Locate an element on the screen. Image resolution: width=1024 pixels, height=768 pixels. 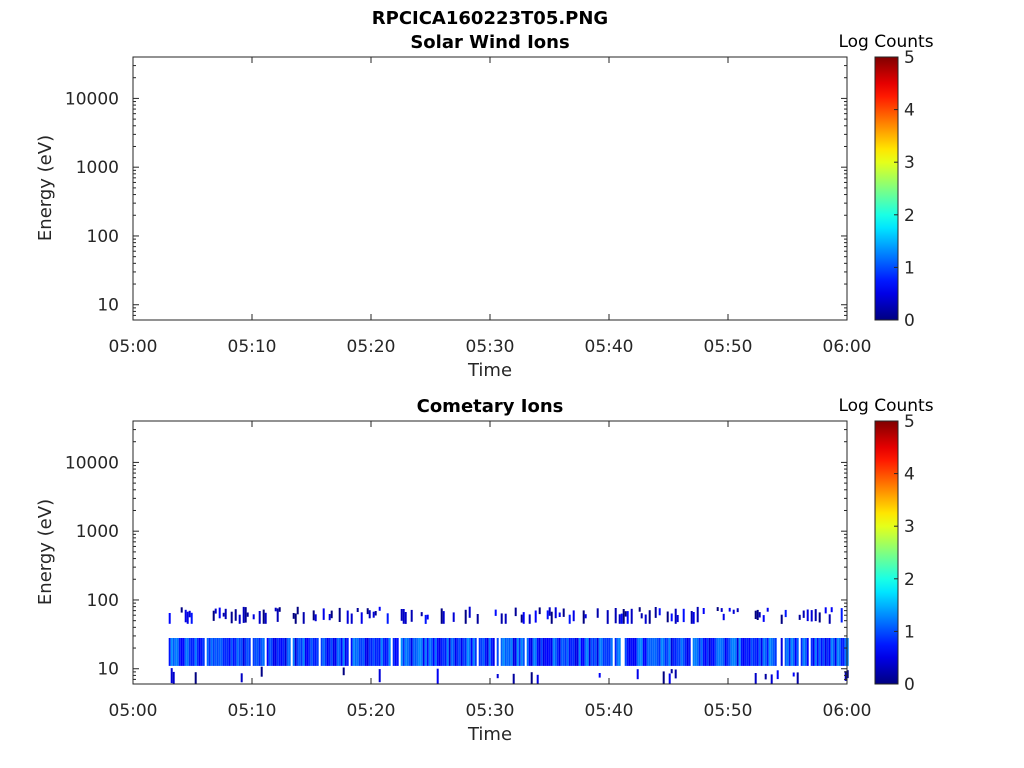
colorbar-tick-label: 4 is located at coordinates (909, 475).